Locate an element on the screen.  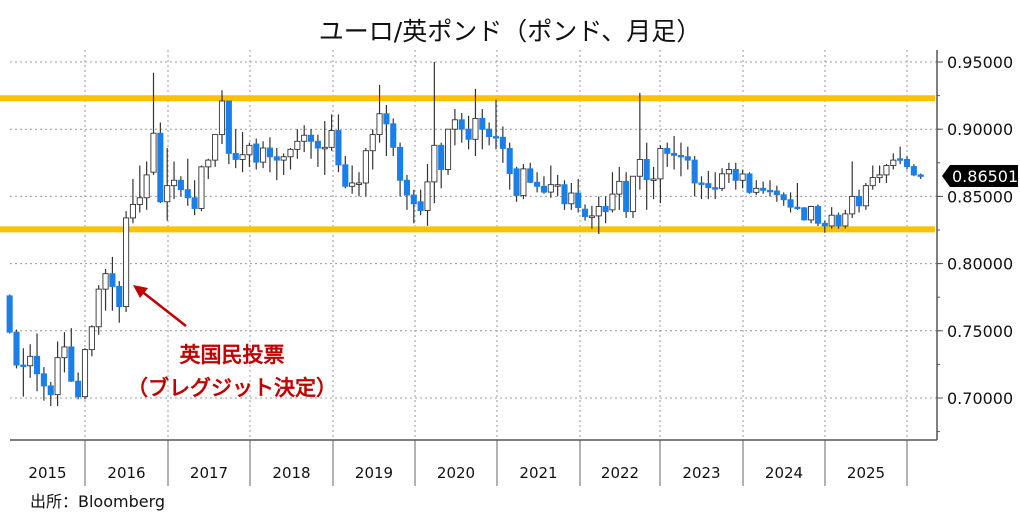
year-label: 2022 is located at coordinates (620, 473).